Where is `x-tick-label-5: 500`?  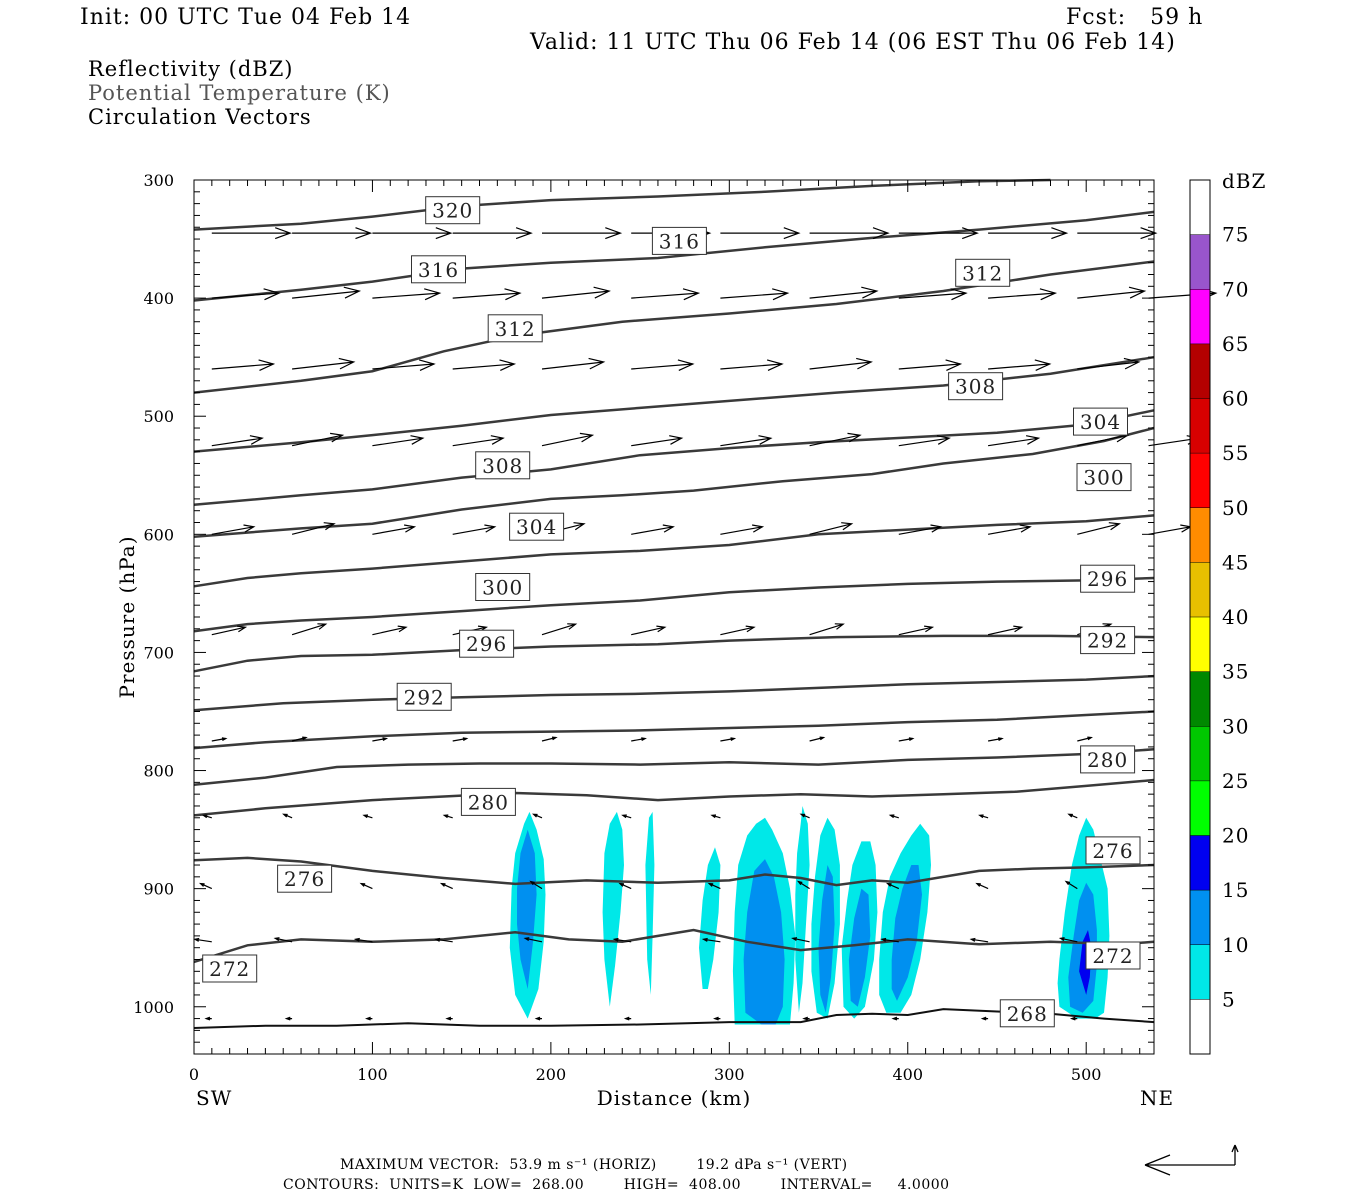 x-tick-label-5: 500 is located at coordinates (1086, 1074).